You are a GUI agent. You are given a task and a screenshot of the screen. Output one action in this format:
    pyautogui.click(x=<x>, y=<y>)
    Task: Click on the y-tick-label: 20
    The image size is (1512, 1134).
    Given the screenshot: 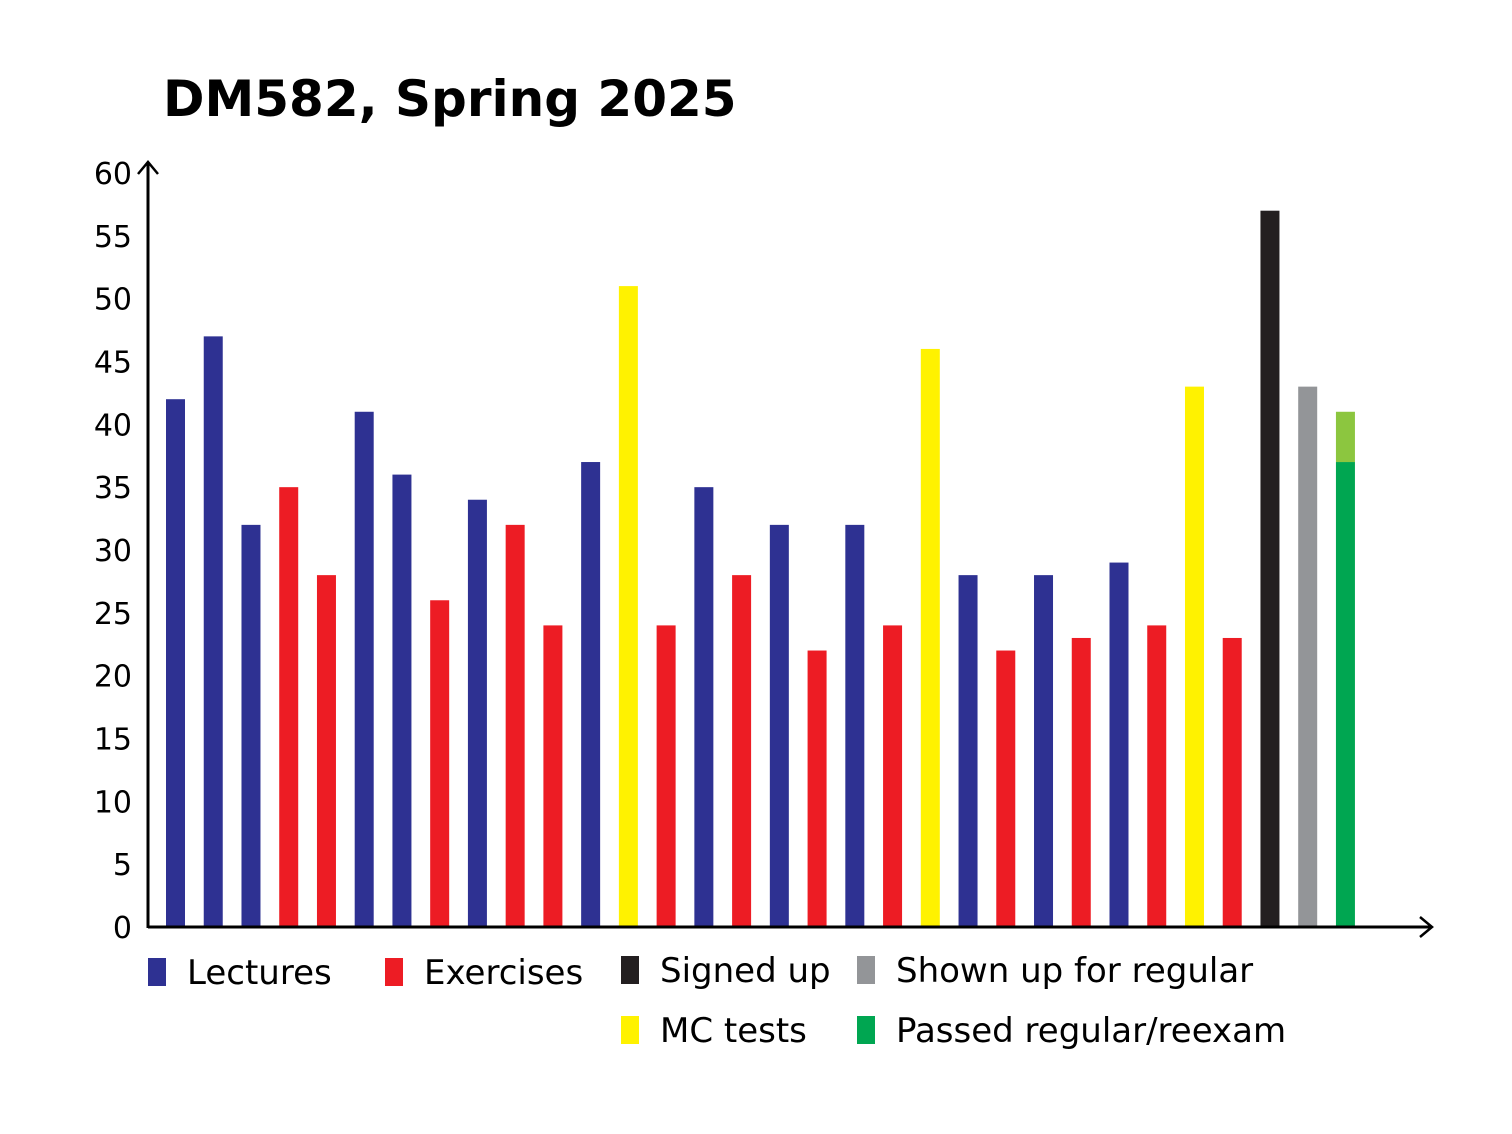 What is the action you would take?
    pyautogui.click(x=113, y=677)
    